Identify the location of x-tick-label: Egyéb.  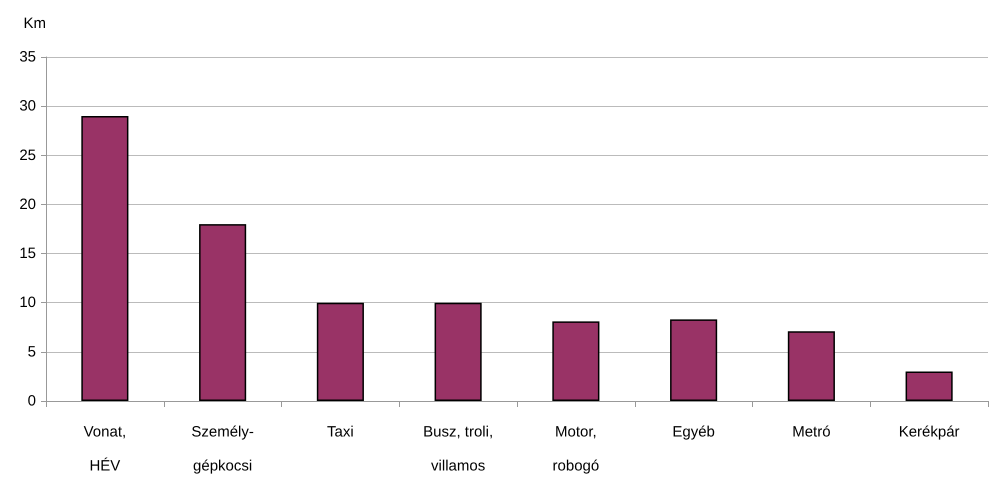
(693, 432).